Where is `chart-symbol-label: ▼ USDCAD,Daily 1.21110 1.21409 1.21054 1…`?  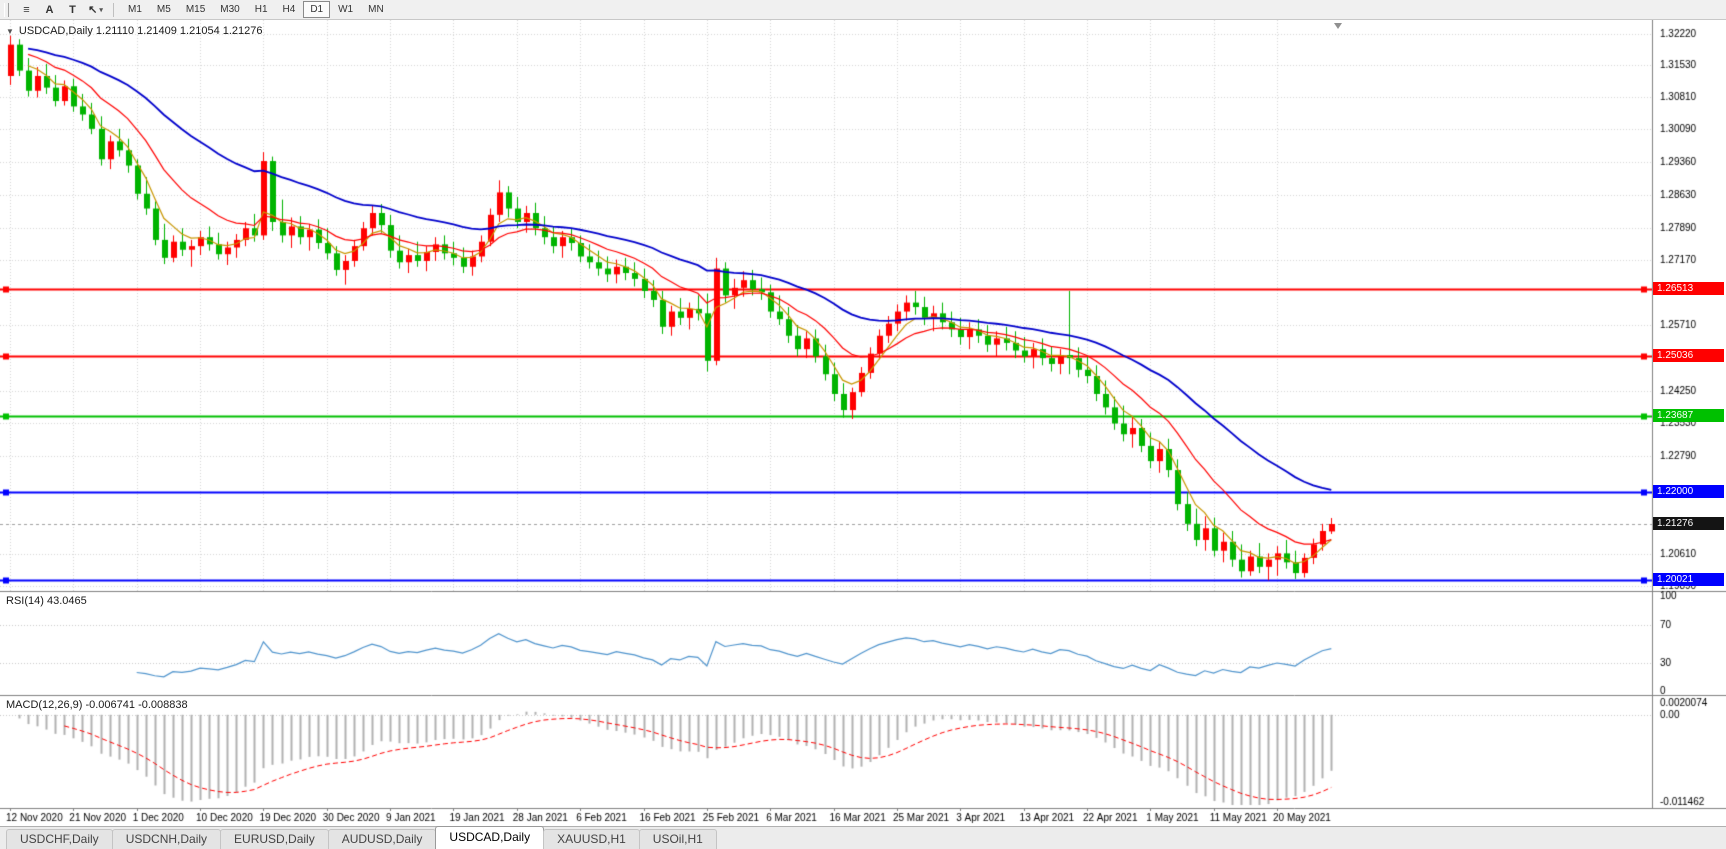 chart-symbol-label: ▼ USDCAD,Daily 1.21110 1.21409 1.21054 1… is located at coordinates (134, 31).